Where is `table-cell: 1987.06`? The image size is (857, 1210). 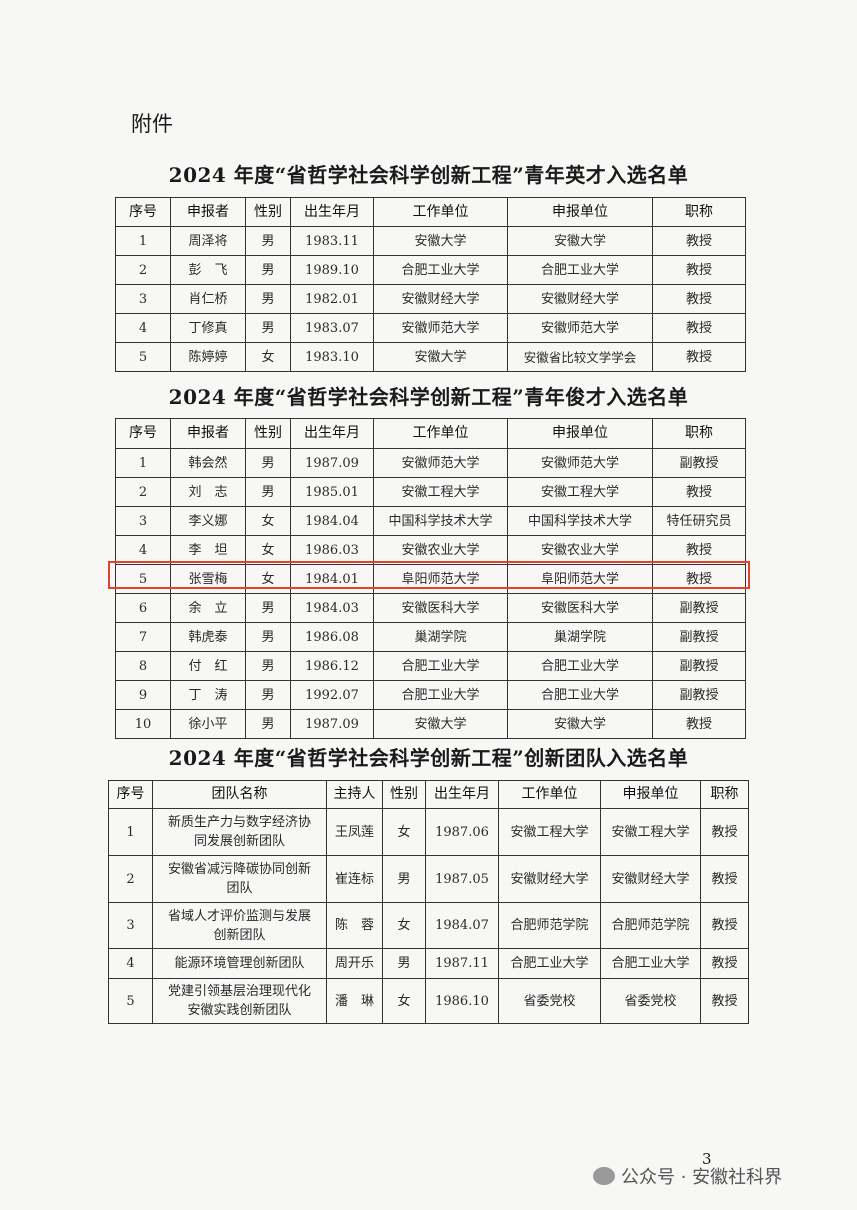 table-cell: 1987.06 is located at coordinates (462, 832).